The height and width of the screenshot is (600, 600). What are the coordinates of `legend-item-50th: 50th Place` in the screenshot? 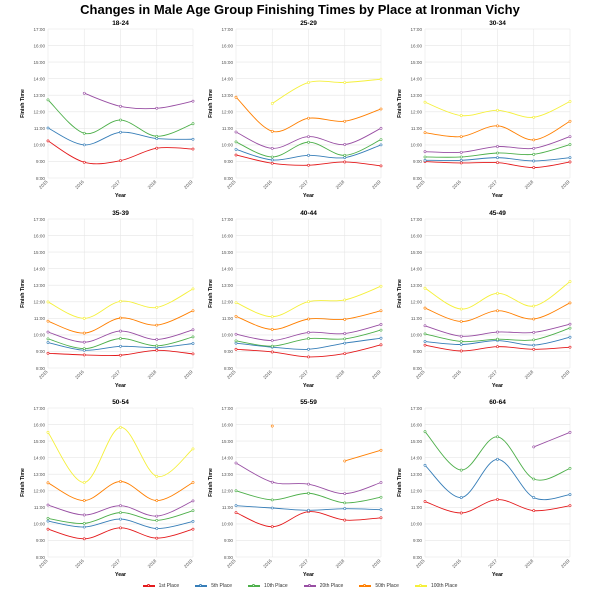 It's located at (379, 586).